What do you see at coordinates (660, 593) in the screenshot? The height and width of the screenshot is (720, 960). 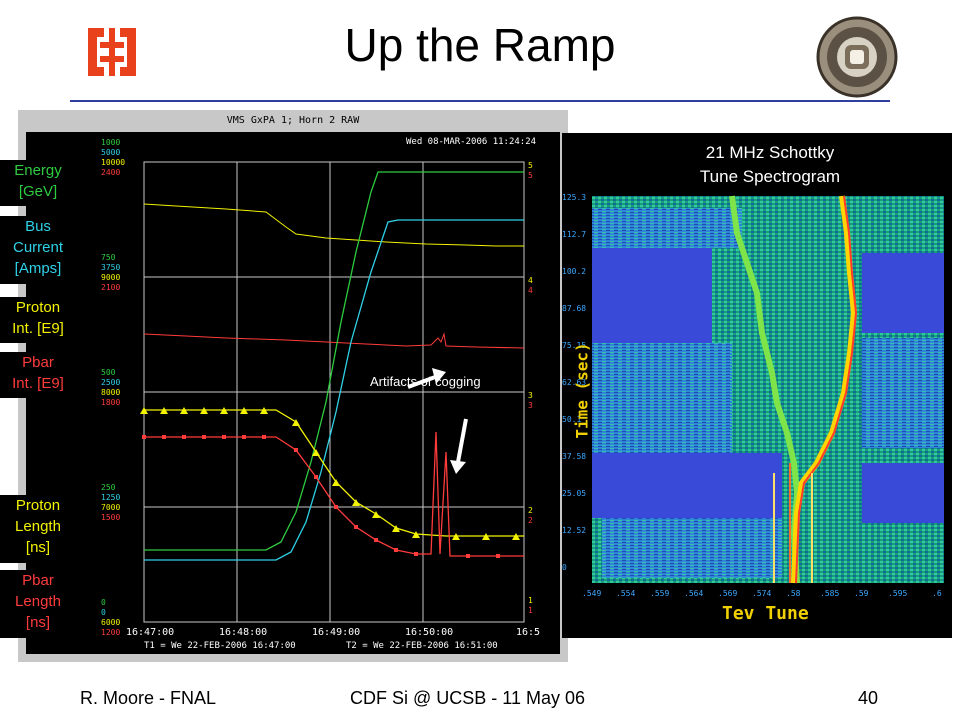 I see `x-tick: .559` at bounding box center [660, 593].